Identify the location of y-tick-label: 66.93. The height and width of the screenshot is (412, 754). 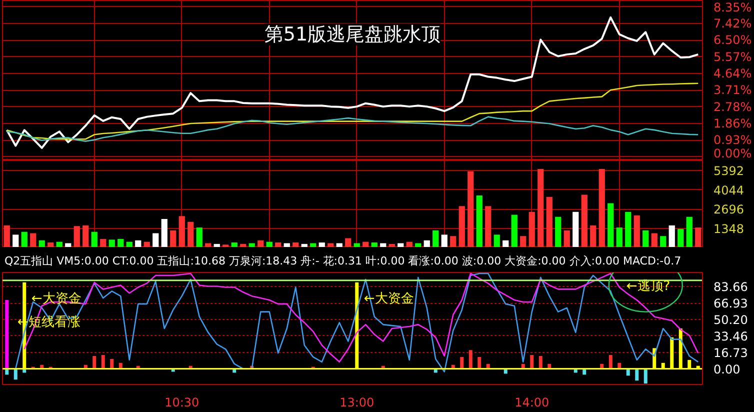
(731, 303).